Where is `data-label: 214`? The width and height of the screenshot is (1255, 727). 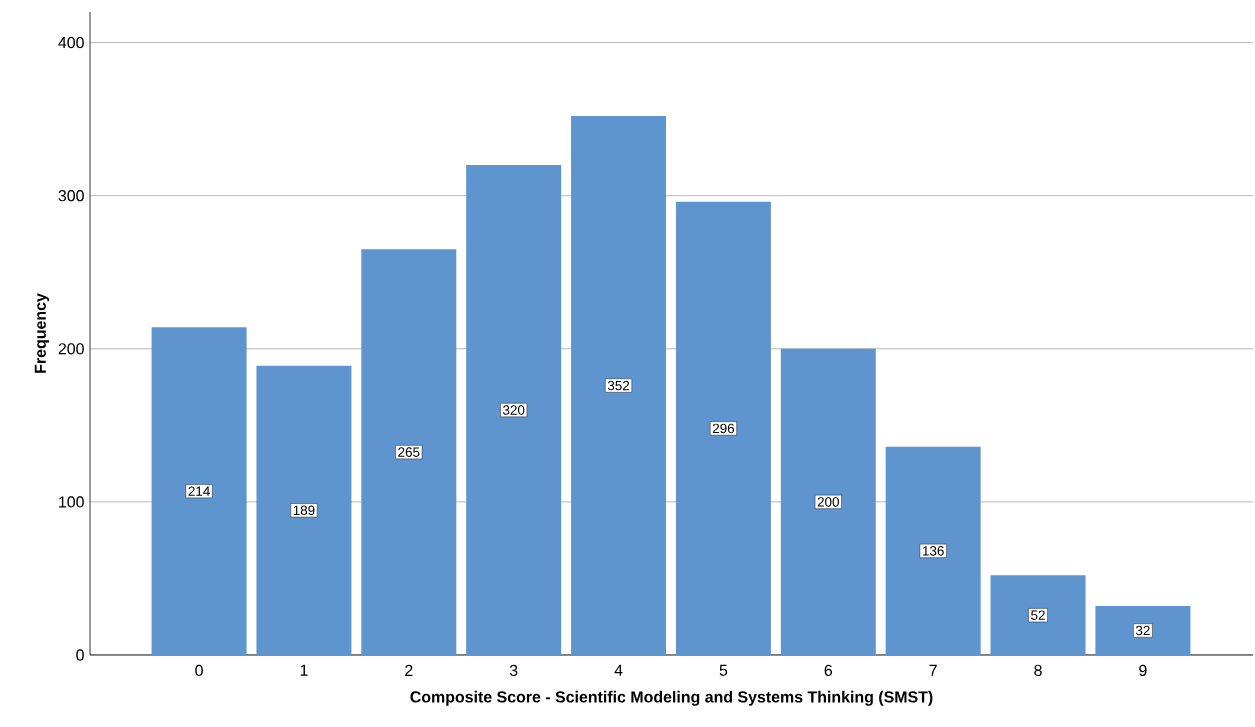 data-label: 214 is located at coordinates (199, 491).